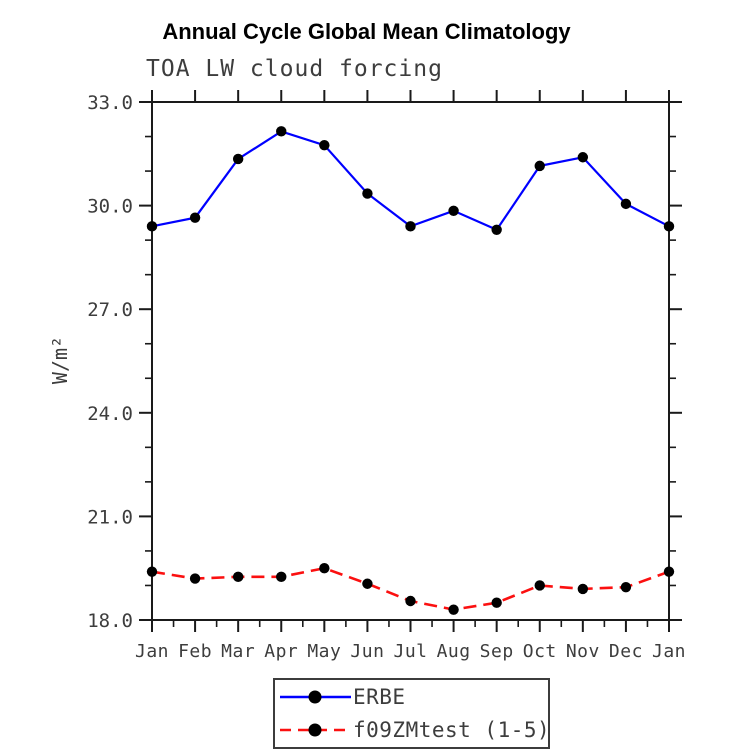  What do you see at coordinates (324, 651) in the screenshot?
I see `x-tick-label: May` at bounding box center [324, 651].